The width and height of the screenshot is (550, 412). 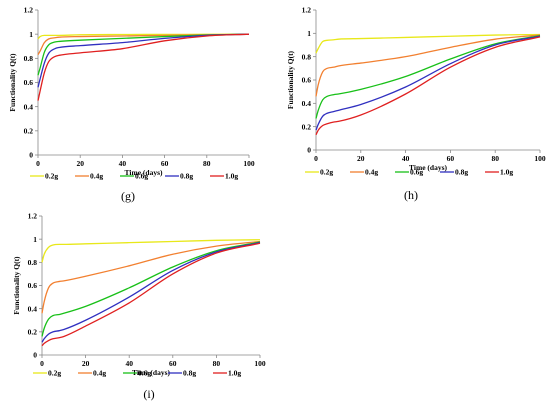 I want to click on panel-label: (h), so click(x=411, y=195).